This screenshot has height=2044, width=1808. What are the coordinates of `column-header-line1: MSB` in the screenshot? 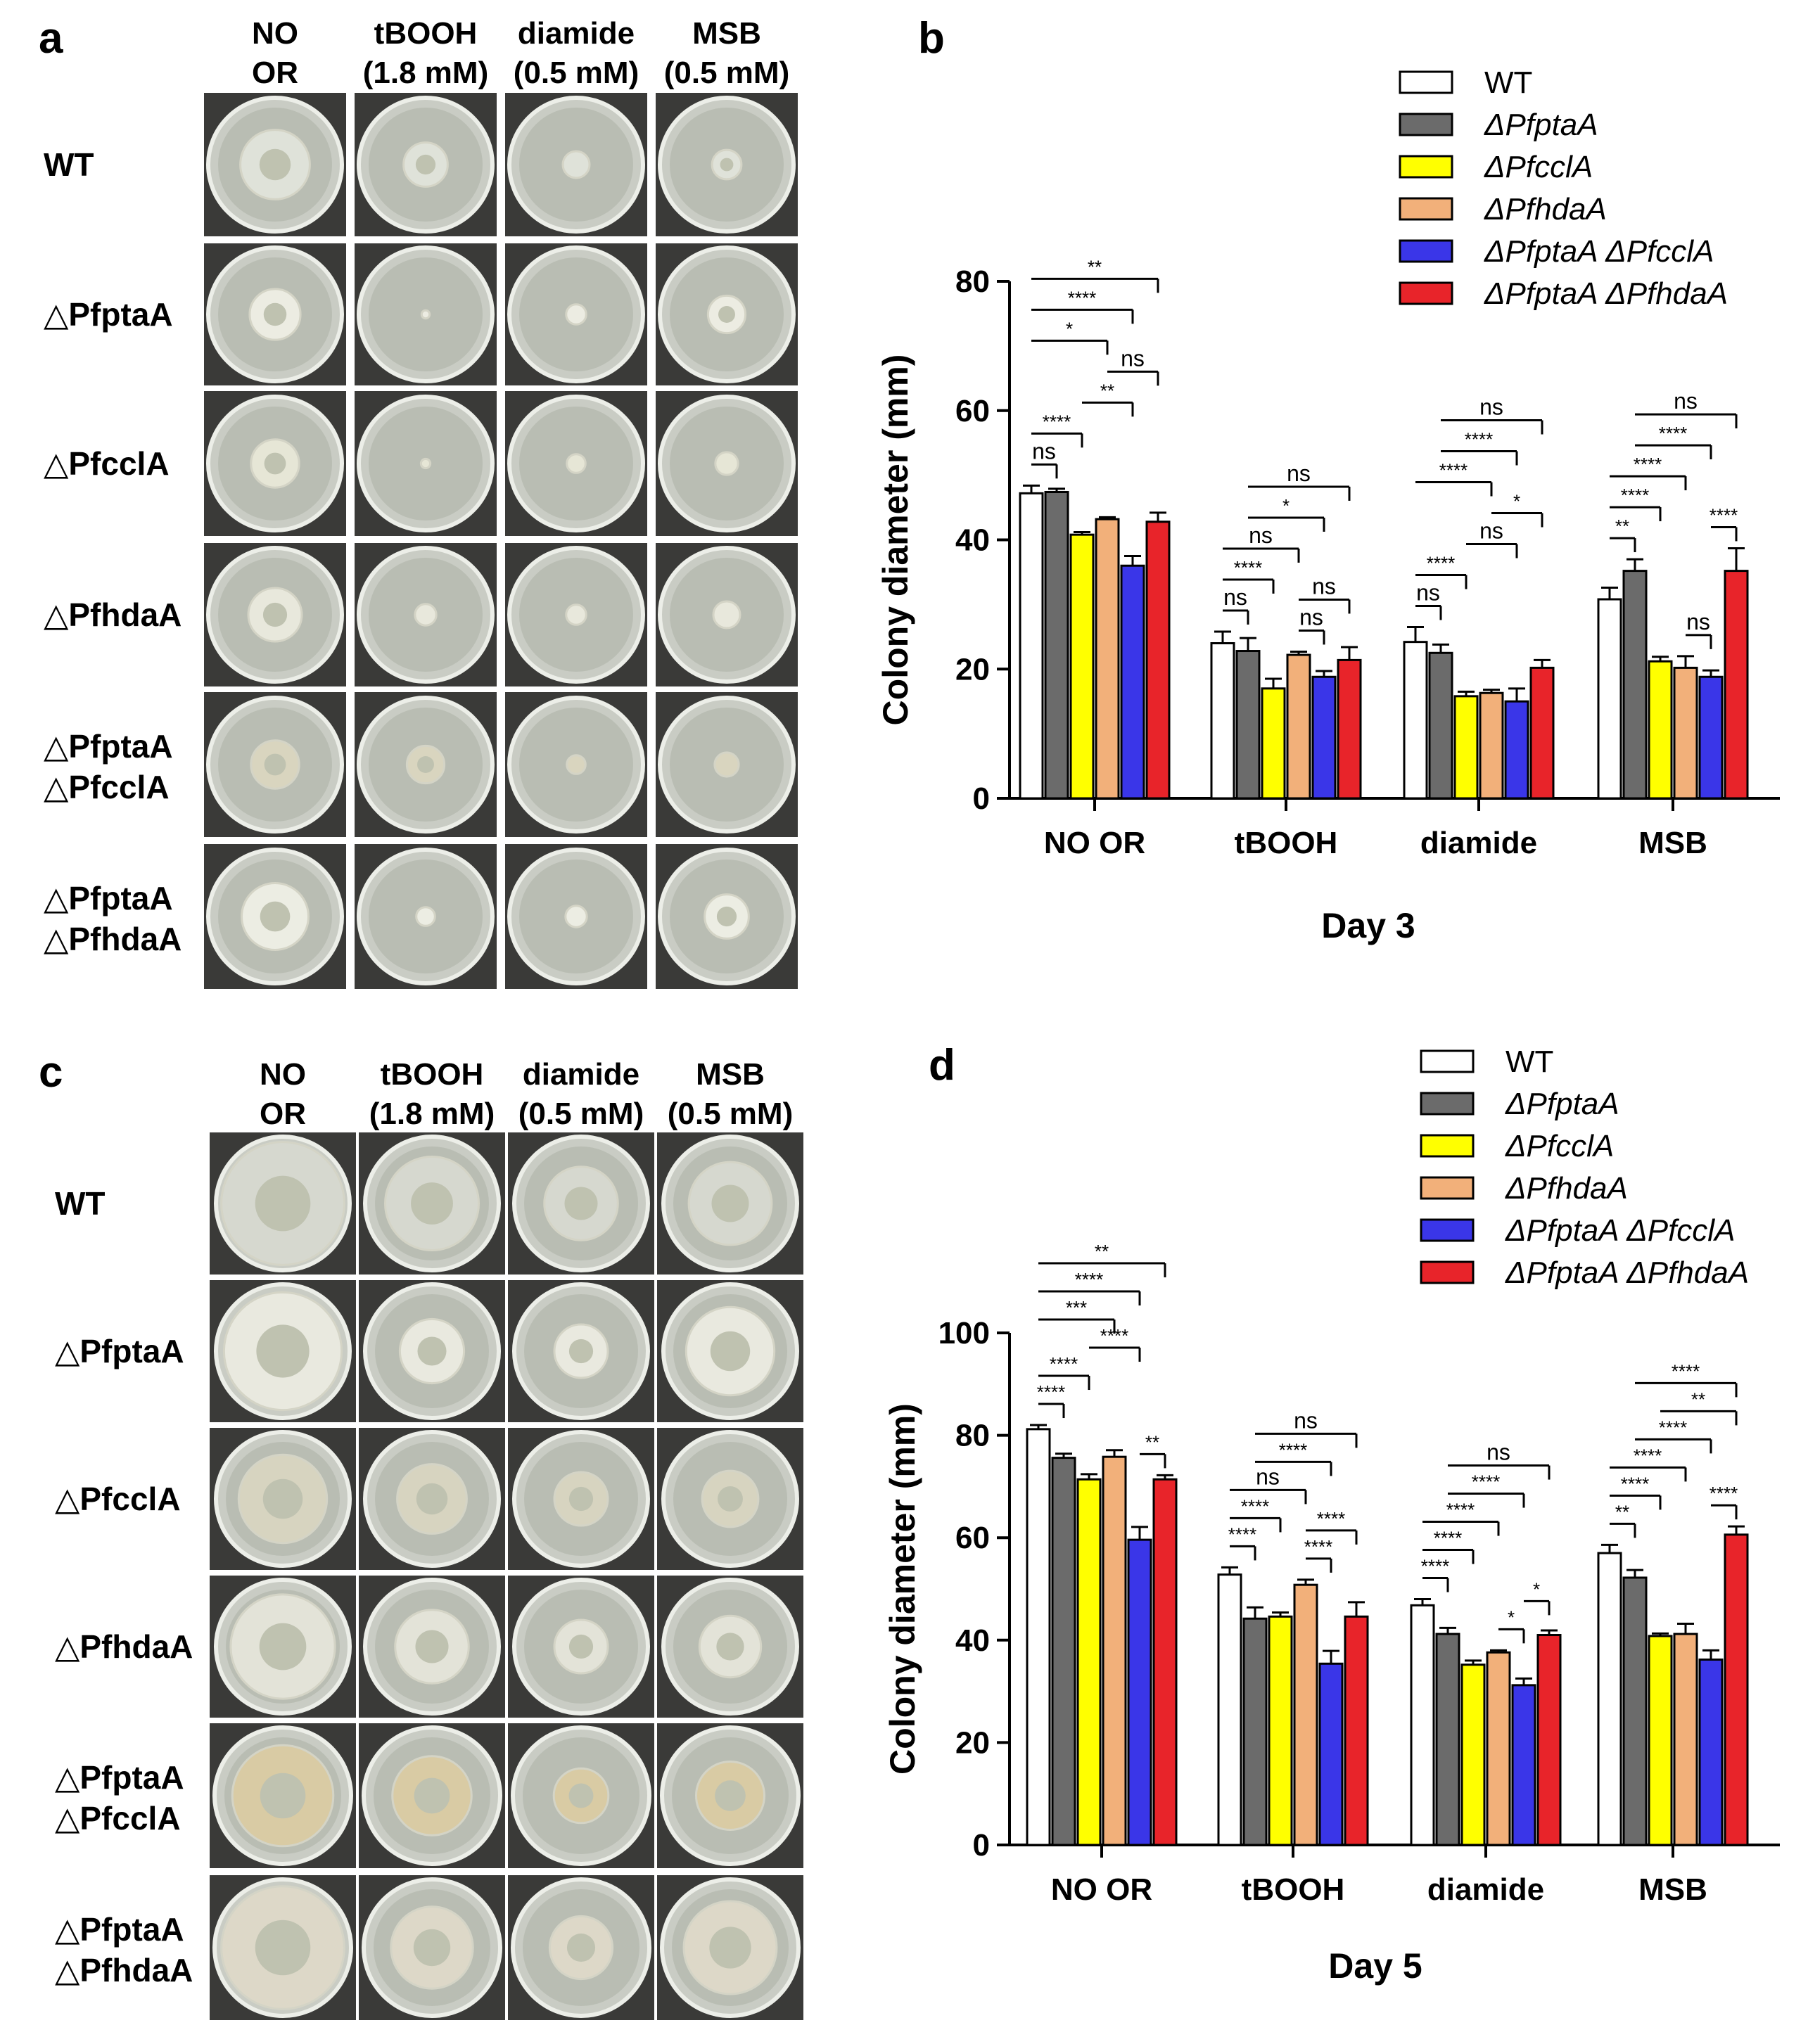 It's located at (726, 33).